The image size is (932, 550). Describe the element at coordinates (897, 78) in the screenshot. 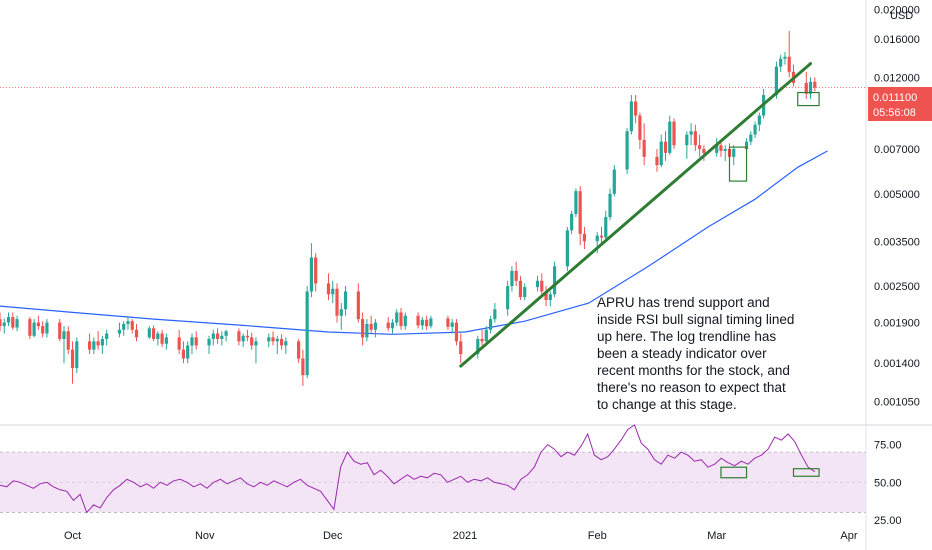

I see `price-tick-label: 0.012000` at that location.